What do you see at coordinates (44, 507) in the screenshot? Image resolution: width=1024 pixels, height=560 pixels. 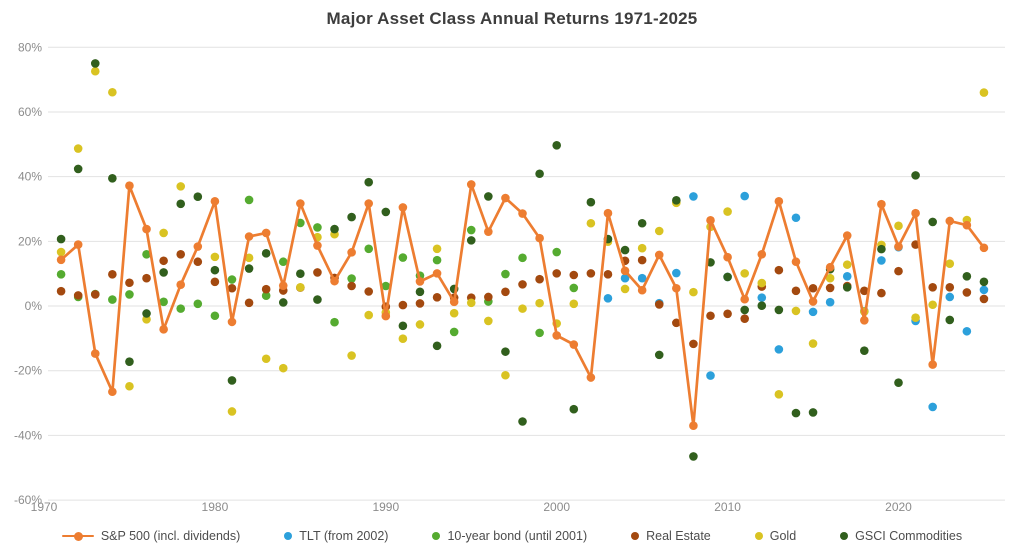 I see `x-axis-tick-label: 1970` at bounding box center [44, 507].